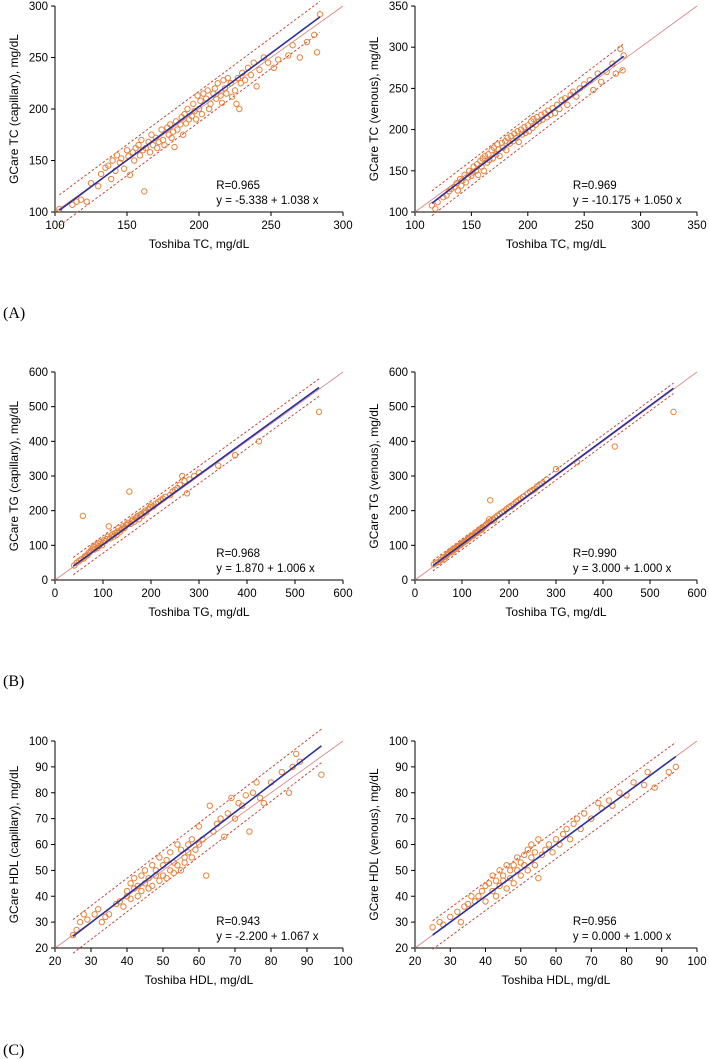 This screenshot has width=709, height=1059. I want to click on x-tick-label: 50, so click(520, 962).